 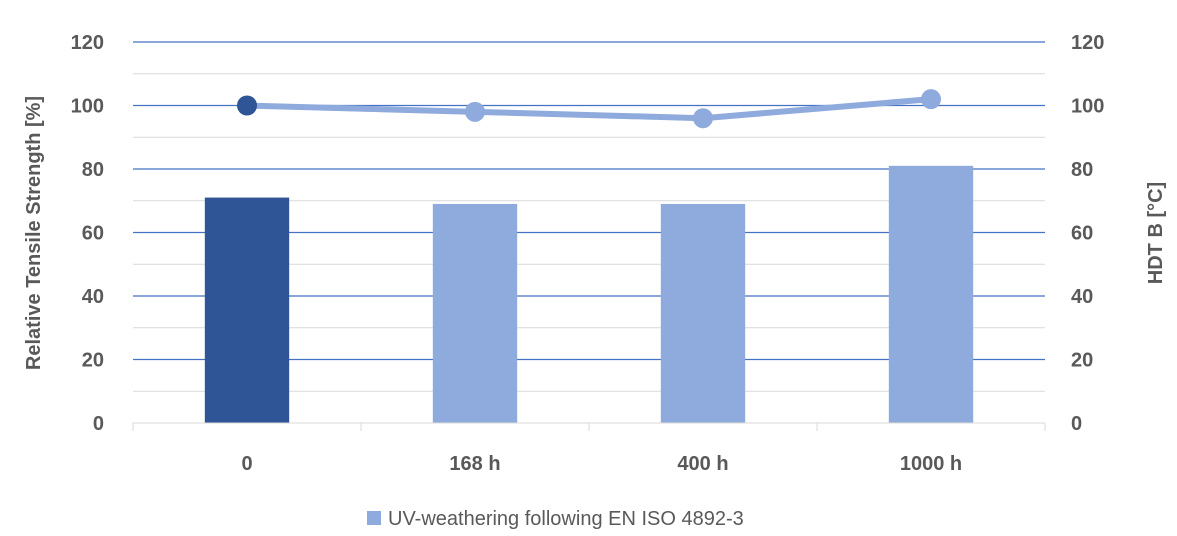 I want to click on x-axis-tick-label: 0, so click(x=246, y=464).